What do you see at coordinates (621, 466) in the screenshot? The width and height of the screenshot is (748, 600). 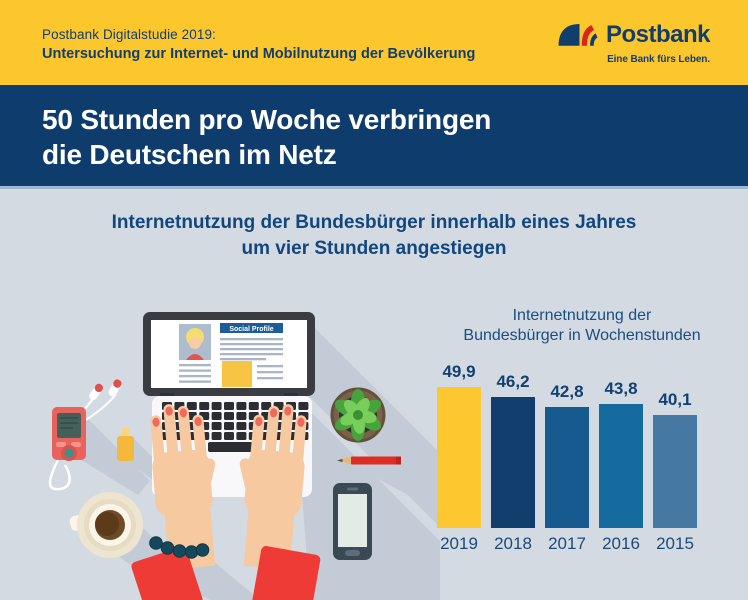 I see `bar-2016` at bounding box center [621, 466].